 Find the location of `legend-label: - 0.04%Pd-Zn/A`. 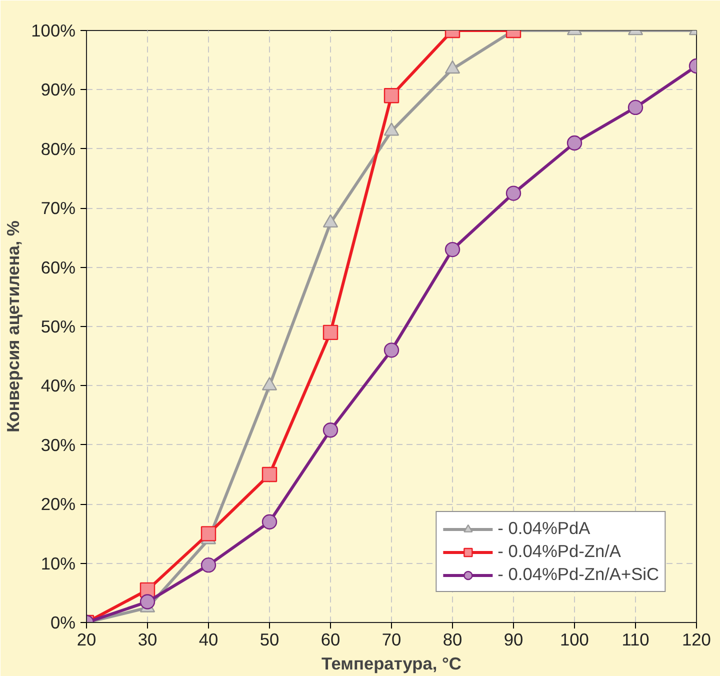

legend-label: - 0.04%Pd-Zn/A is located at coordinates (559, 551).